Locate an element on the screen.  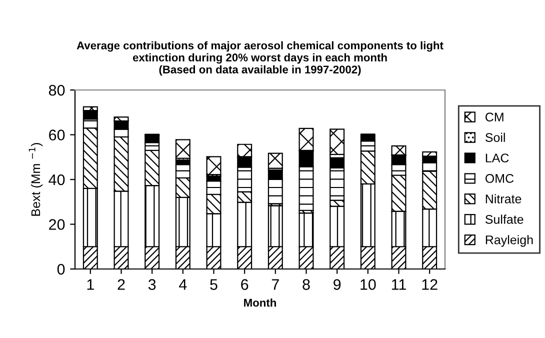
x-tick-label: 4 is located at coordinates (183, 284).